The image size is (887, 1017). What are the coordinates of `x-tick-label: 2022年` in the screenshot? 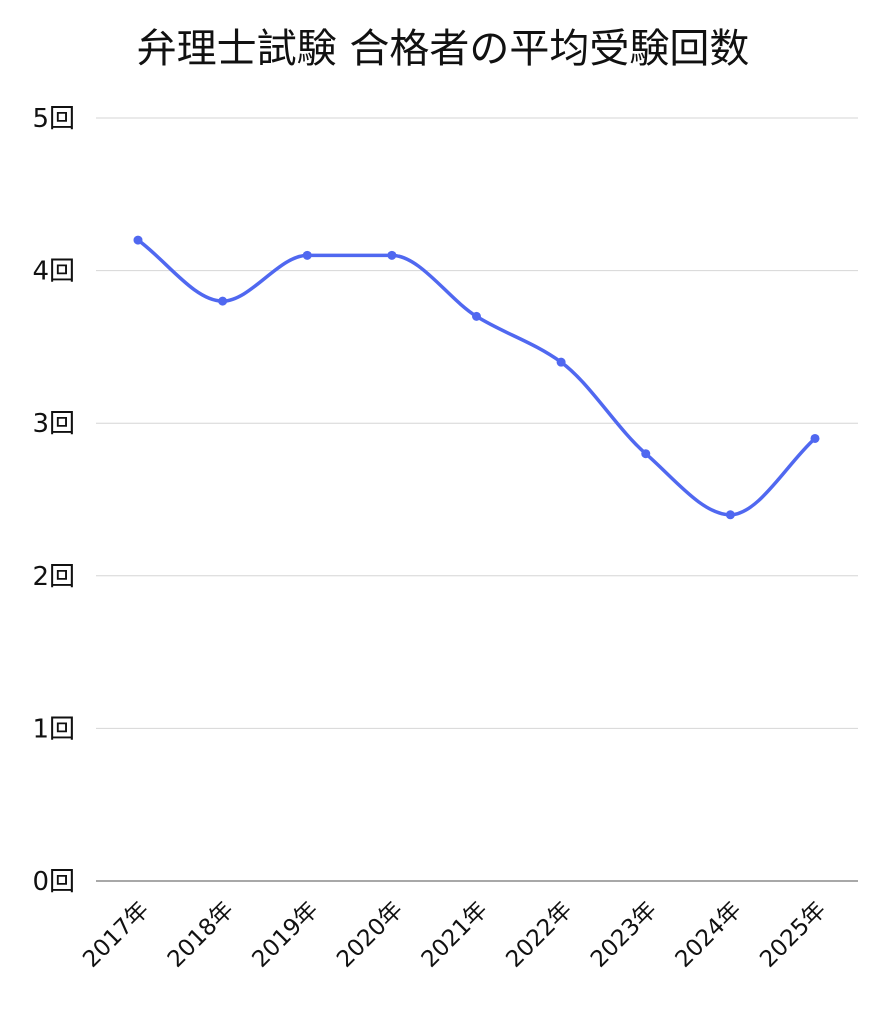 It's located at (539, 935).